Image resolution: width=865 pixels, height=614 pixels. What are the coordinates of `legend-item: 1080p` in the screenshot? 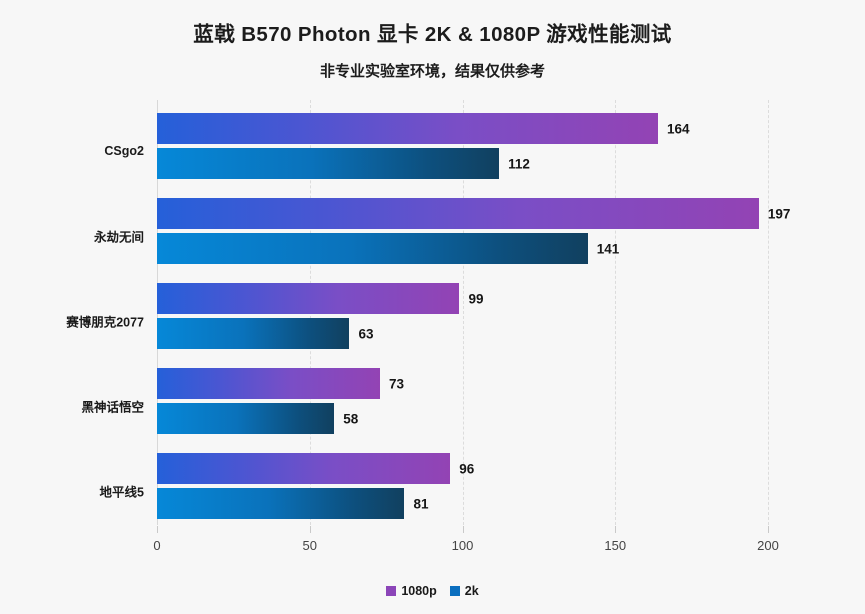 It's located at (411, 591).